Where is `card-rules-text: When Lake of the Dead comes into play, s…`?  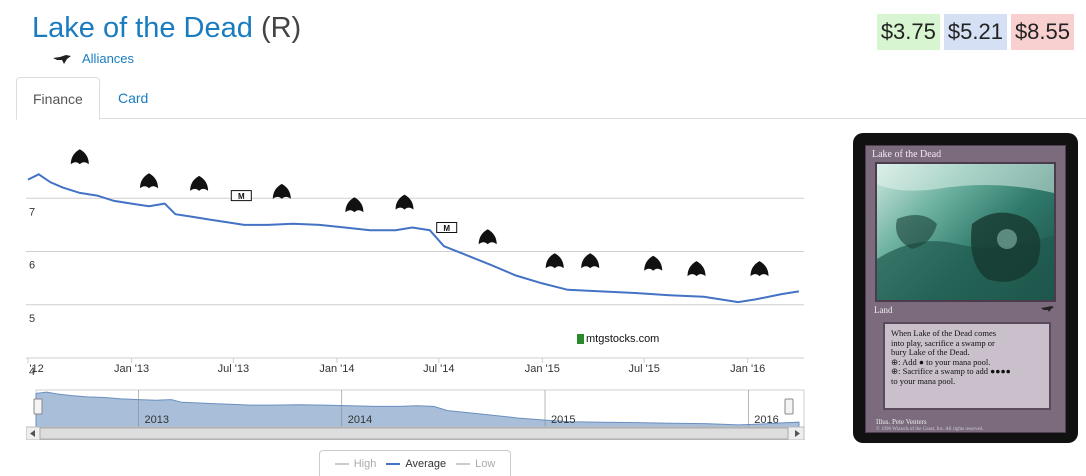 card-rules-text: When Lake of the Dead comes into play, s… is located at coordinates (967, 366).